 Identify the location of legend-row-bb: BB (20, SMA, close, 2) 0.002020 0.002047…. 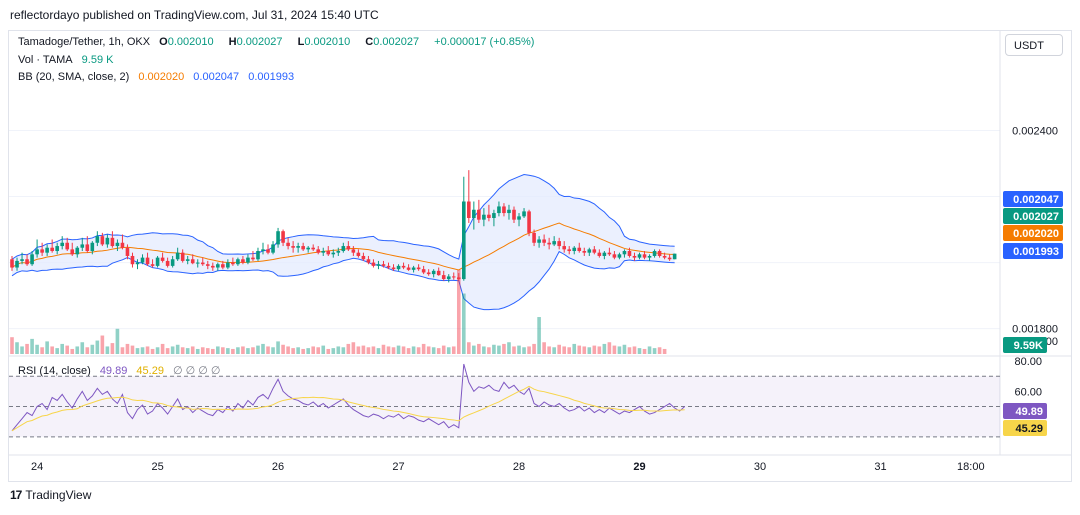
(159, 77).